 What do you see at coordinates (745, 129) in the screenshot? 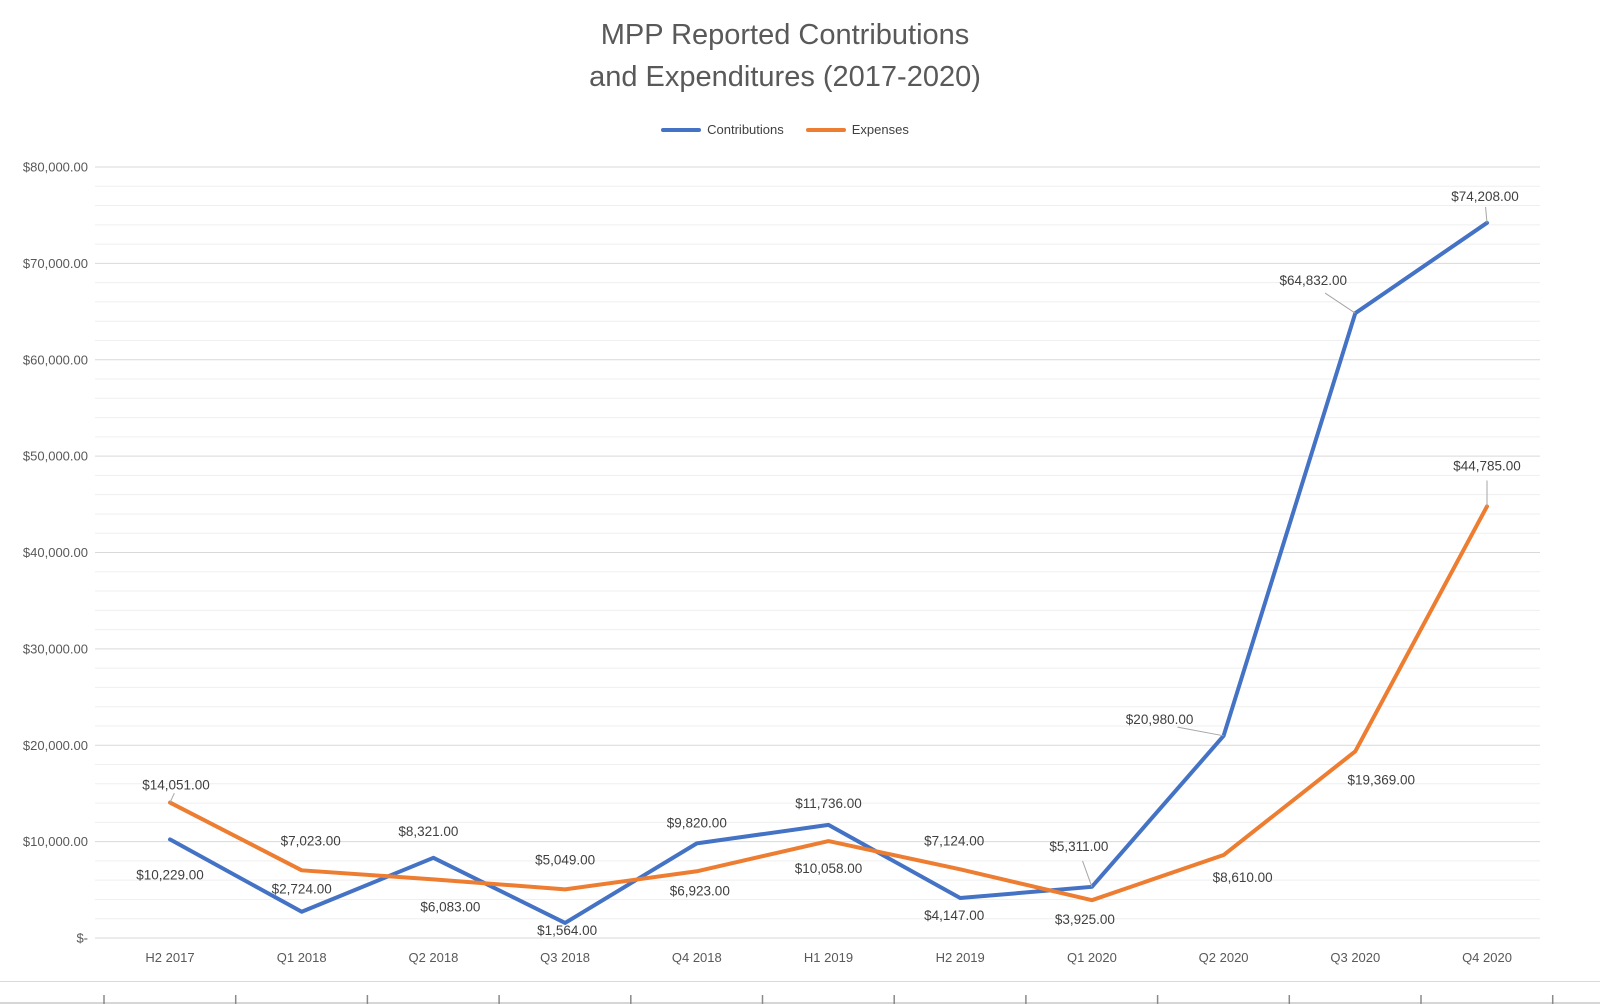
I see `legend-label-contributions: Contributions` at bounding box center [745, 129].